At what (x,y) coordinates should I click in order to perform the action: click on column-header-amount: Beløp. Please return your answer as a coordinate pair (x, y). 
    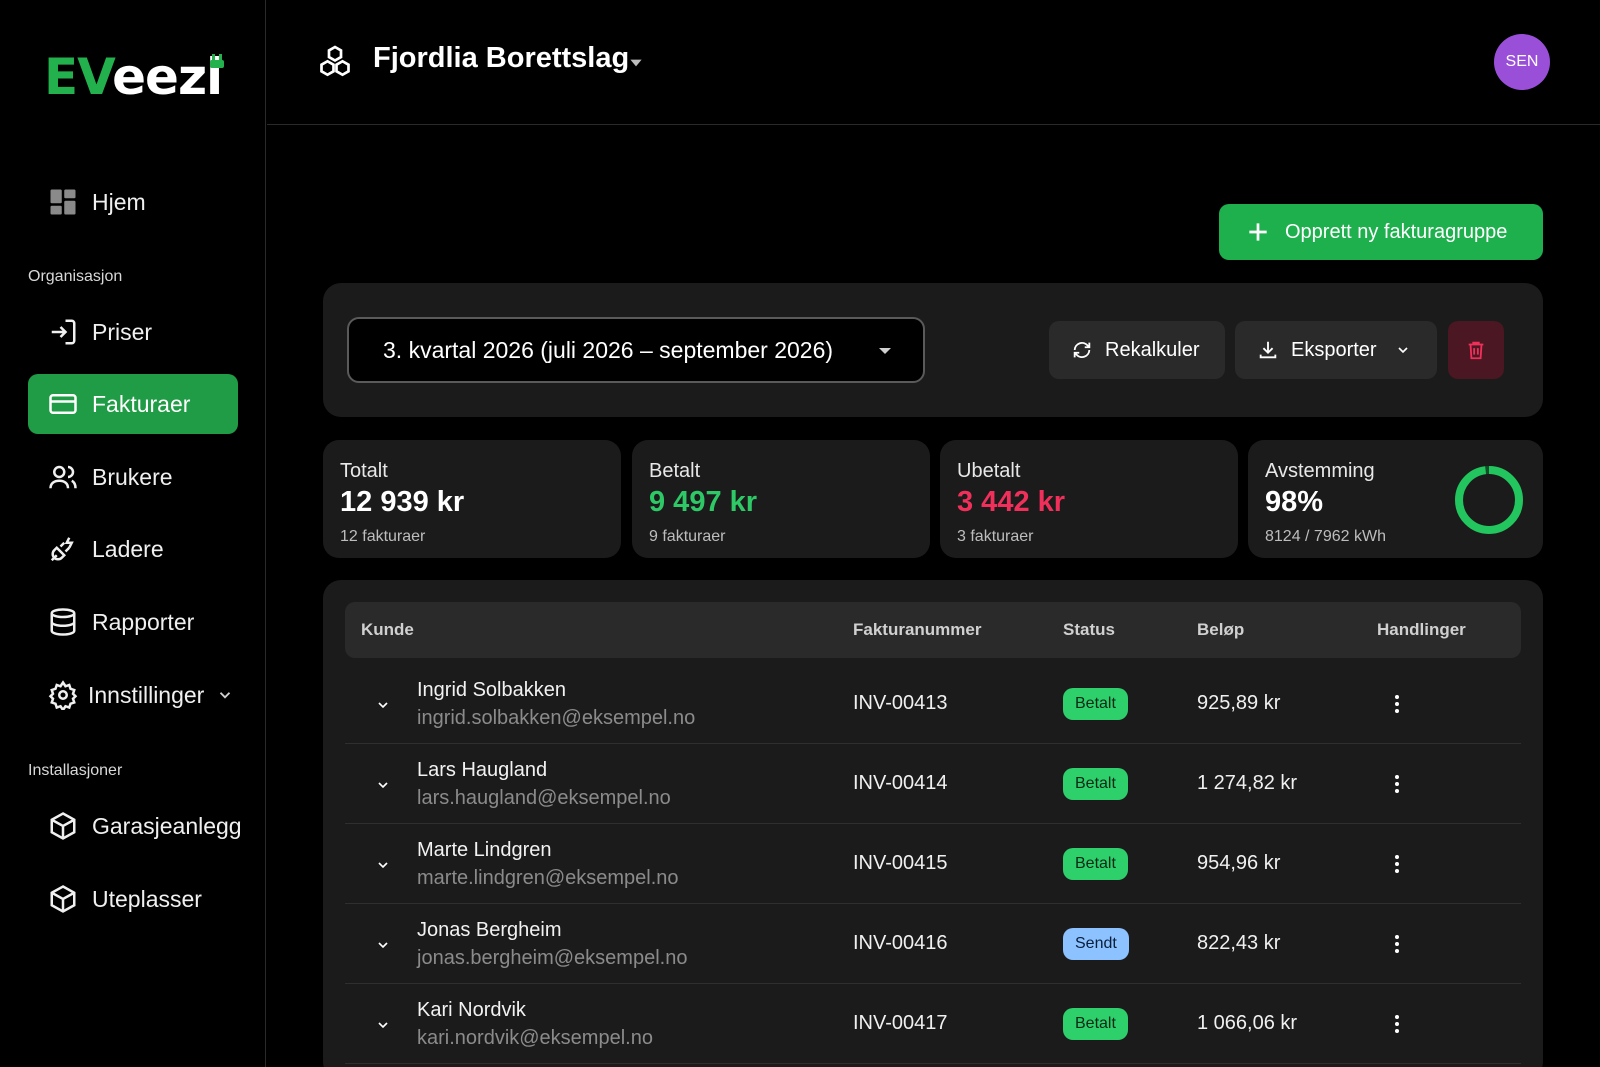
    Looking at the image, I should click on (1221, 629).